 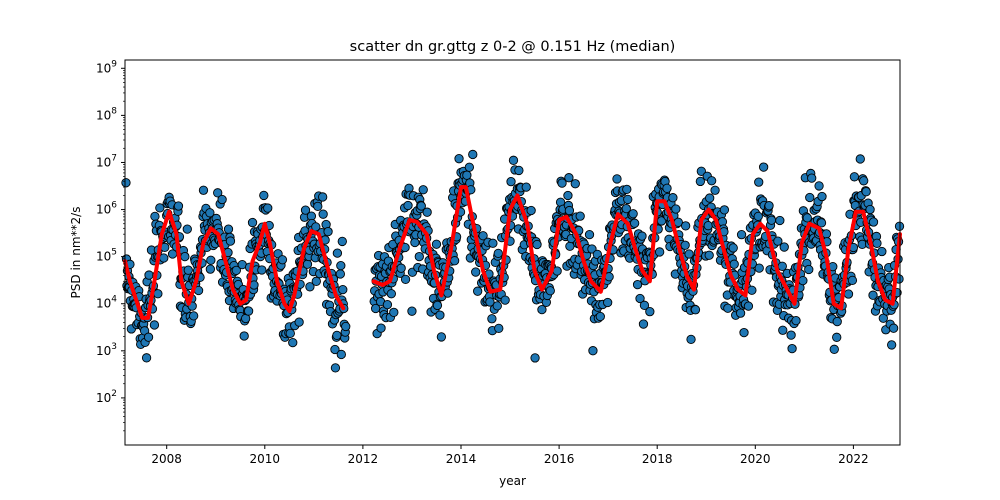 I want to click on x-tick-label: 2016, so click(x=559, y=459).